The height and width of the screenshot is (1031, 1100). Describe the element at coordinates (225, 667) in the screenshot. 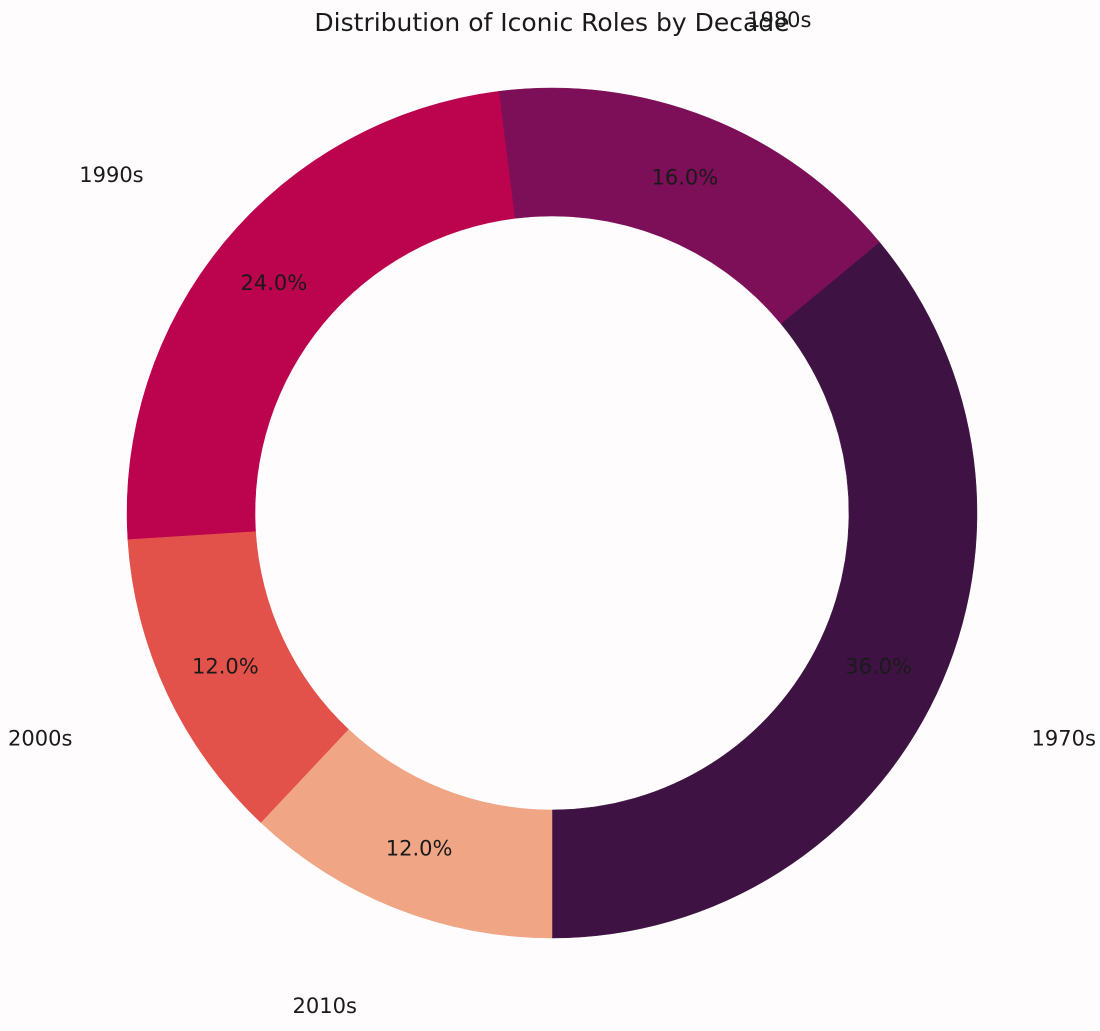

I see `percent-label-2000s: 12.0%` at that location.